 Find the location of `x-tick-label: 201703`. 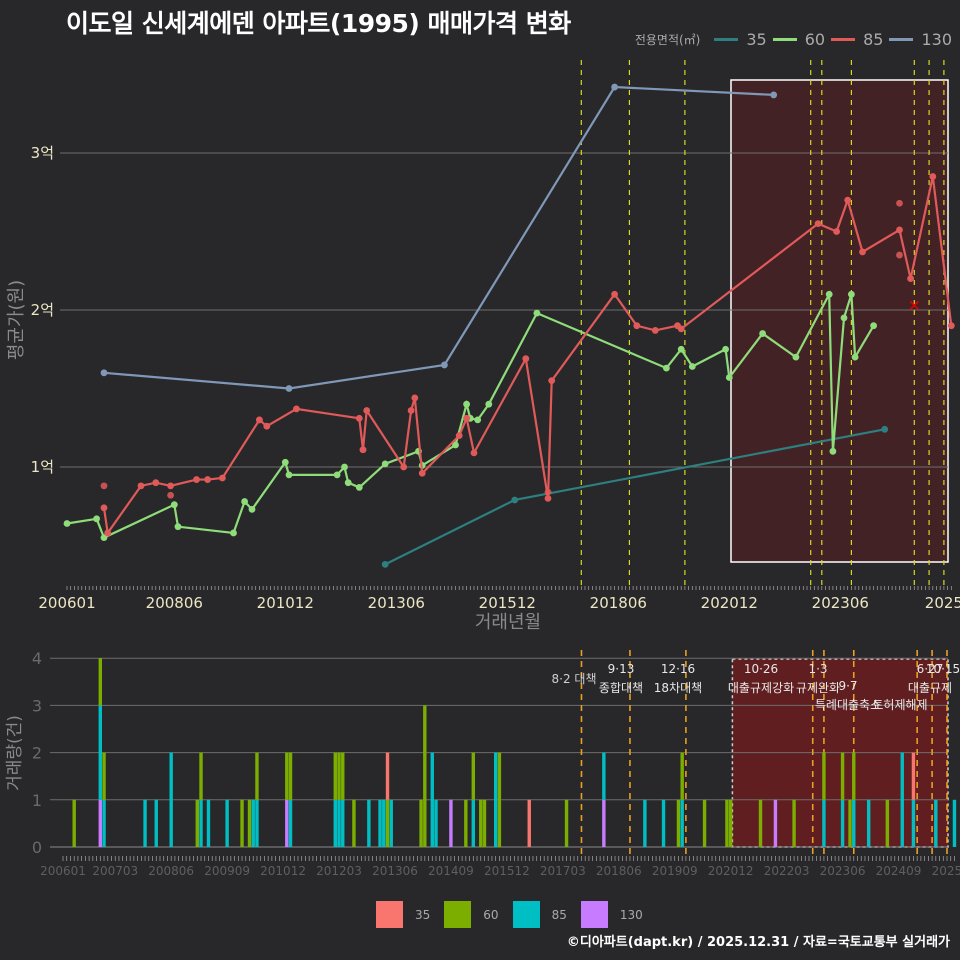

x-tick-label: 201703 is located at coordinates (563, 871).